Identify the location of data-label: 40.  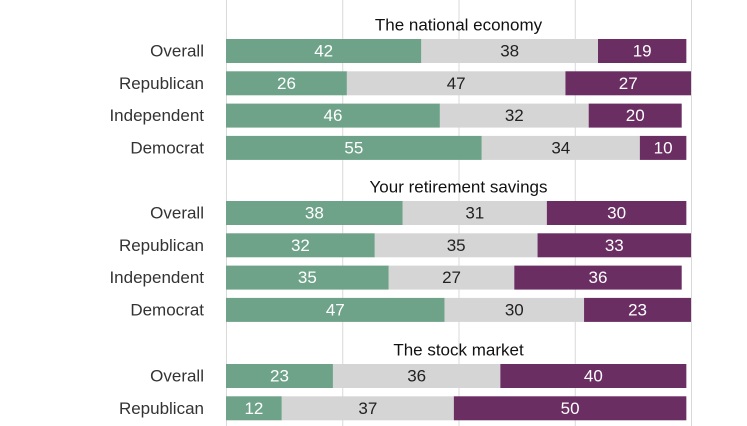
(593, 376).